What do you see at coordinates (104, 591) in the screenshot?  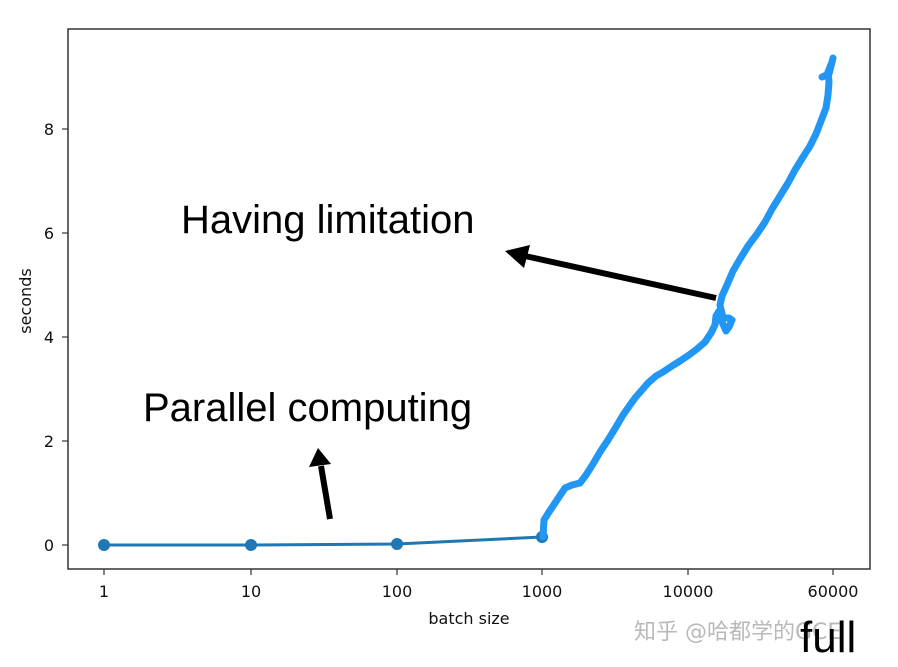 I see `x-tick-1: 1` at bounding box center [104, 591].